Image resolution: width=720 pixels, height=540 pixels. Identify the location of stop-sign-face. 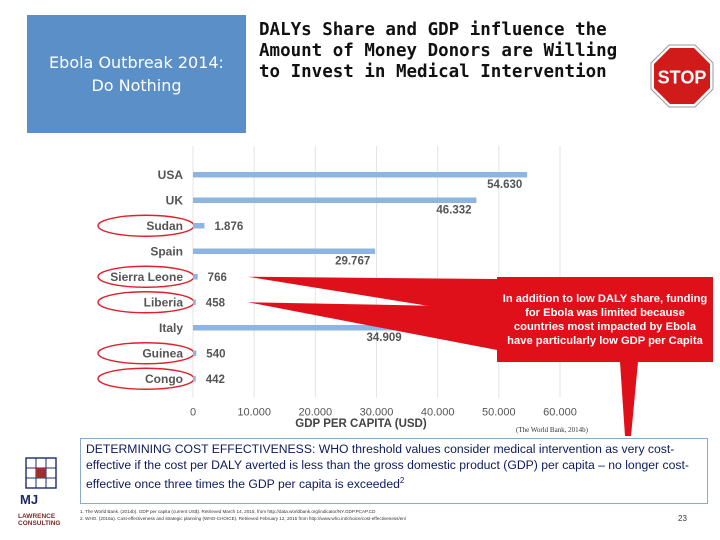
(682, 76).